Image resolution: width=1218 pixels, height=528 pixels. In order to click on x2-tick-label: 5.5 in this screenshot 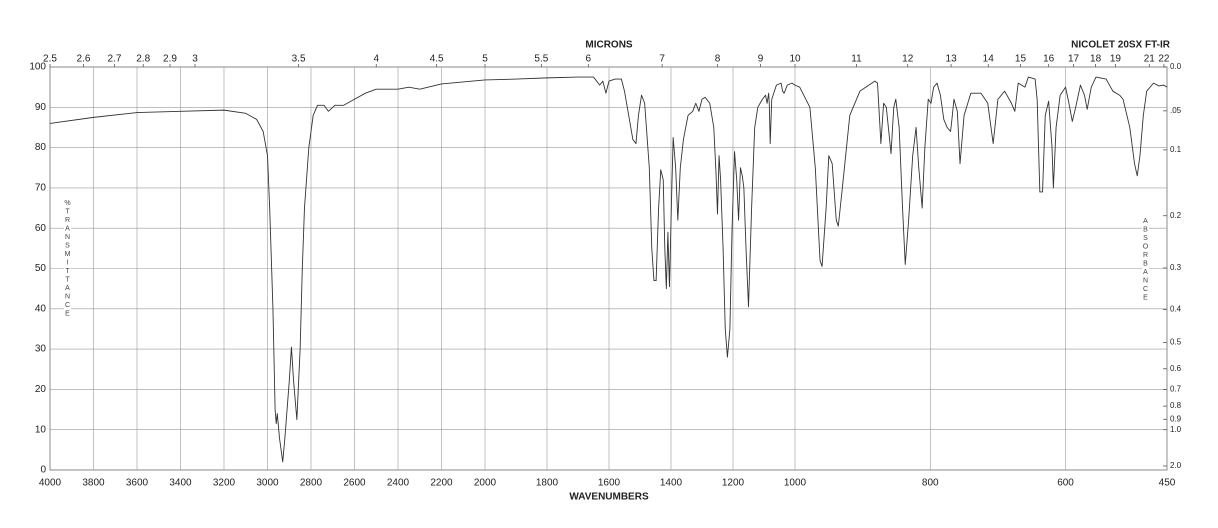, I will do `click(541, 59)`.